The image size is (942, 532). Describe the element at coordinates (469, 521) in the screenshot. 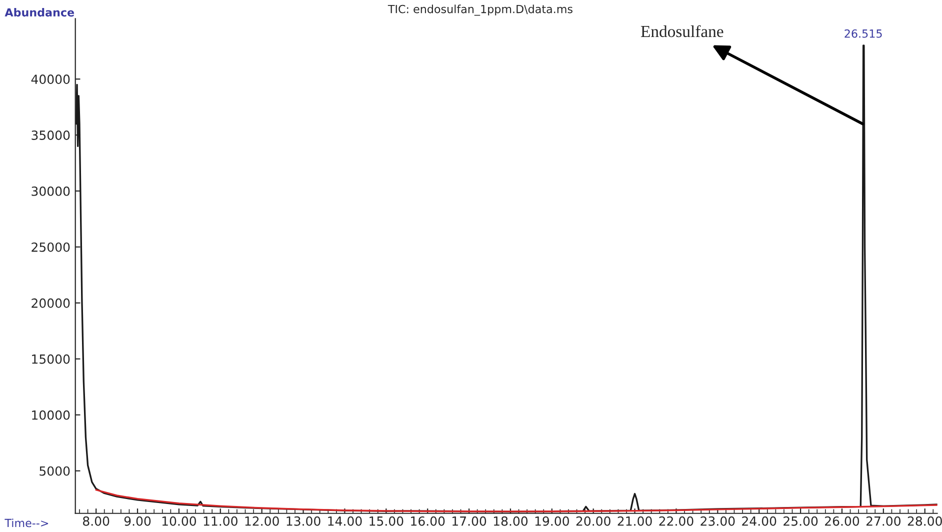

I see `x-tick-label: 17.00` at that location.